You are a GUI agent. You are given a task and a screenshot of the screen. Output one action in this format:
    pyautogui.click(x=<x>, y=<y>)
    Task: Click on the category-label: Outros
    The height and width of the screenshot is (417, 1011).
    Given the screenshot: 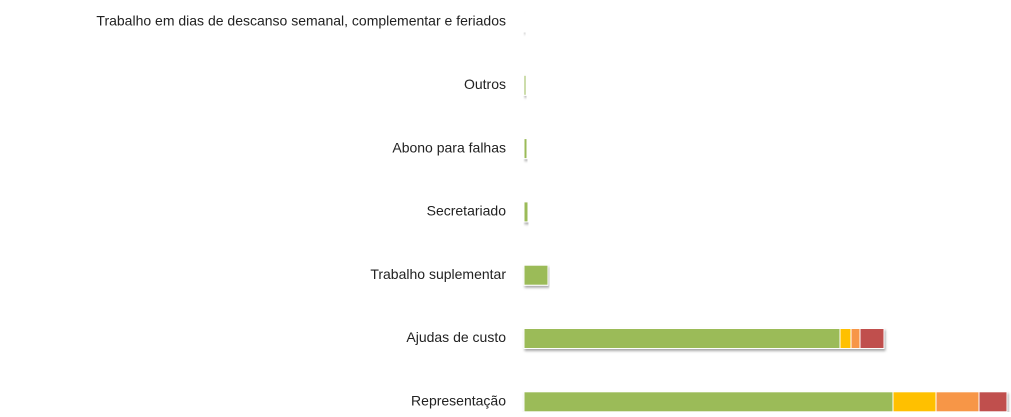 What is the action you would take?
    pyautogui.click(x=485, y=84)
    